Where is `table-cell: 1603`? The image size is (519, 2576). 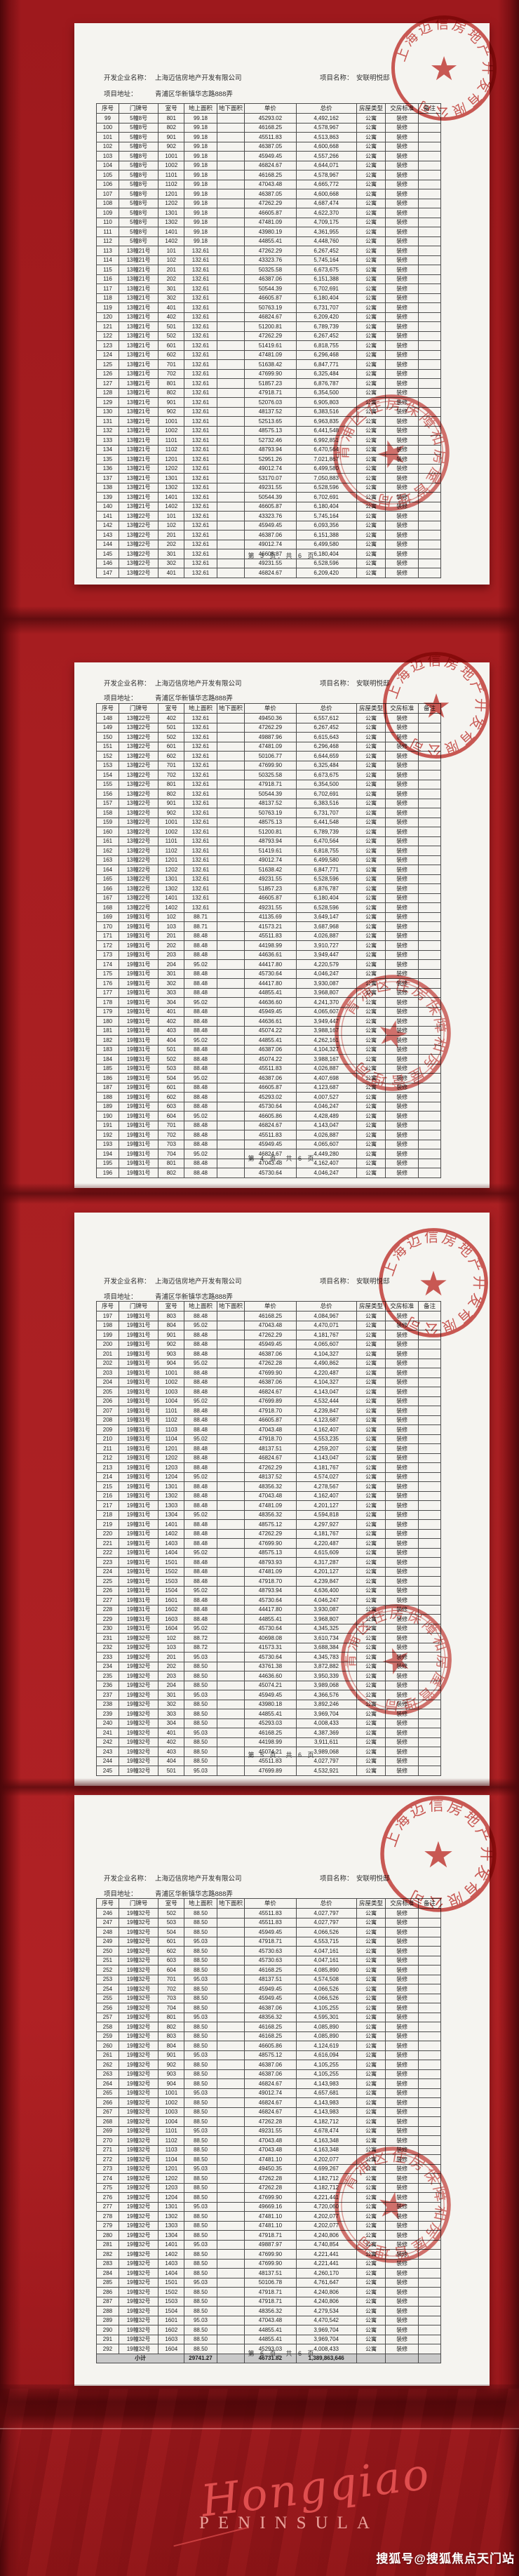 table-cell: 1603 is located at coordinates (172, 1619).